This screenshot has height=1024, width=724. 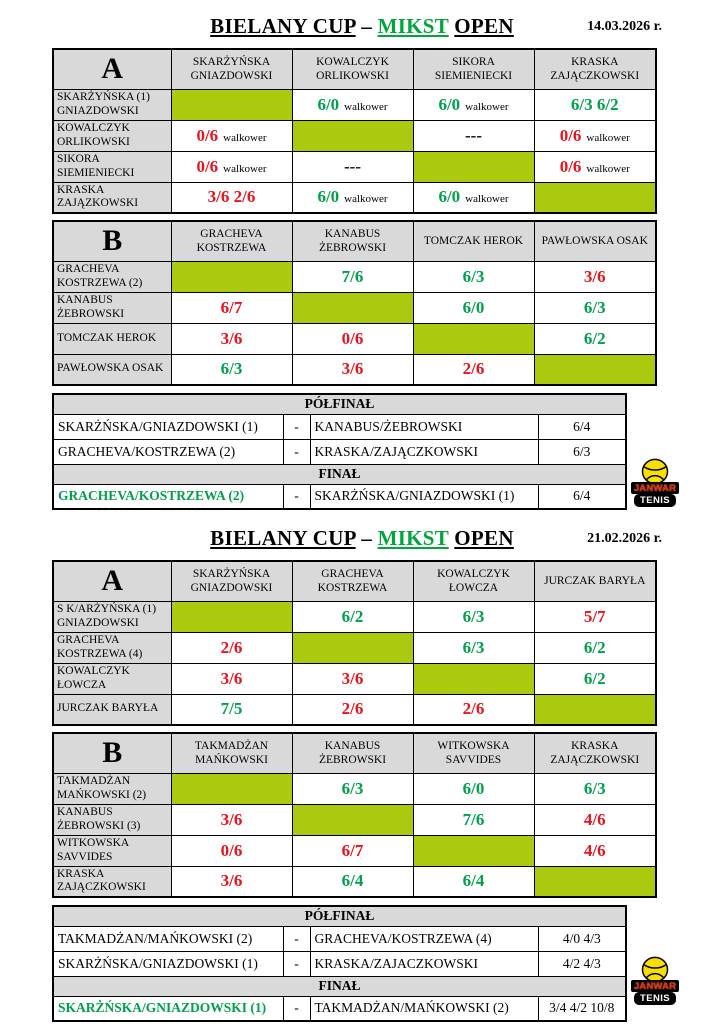 I want to click on player-name: KANABUS ŻEBROWSKI, so click(x=112, y=307).